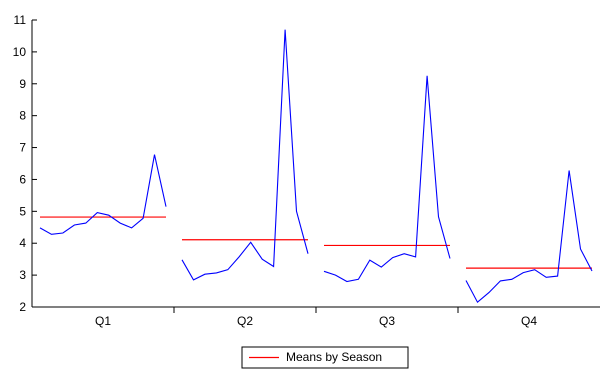 The image size is (600, 370). I want to click on y-tick-label: 3, so click(22, 275).